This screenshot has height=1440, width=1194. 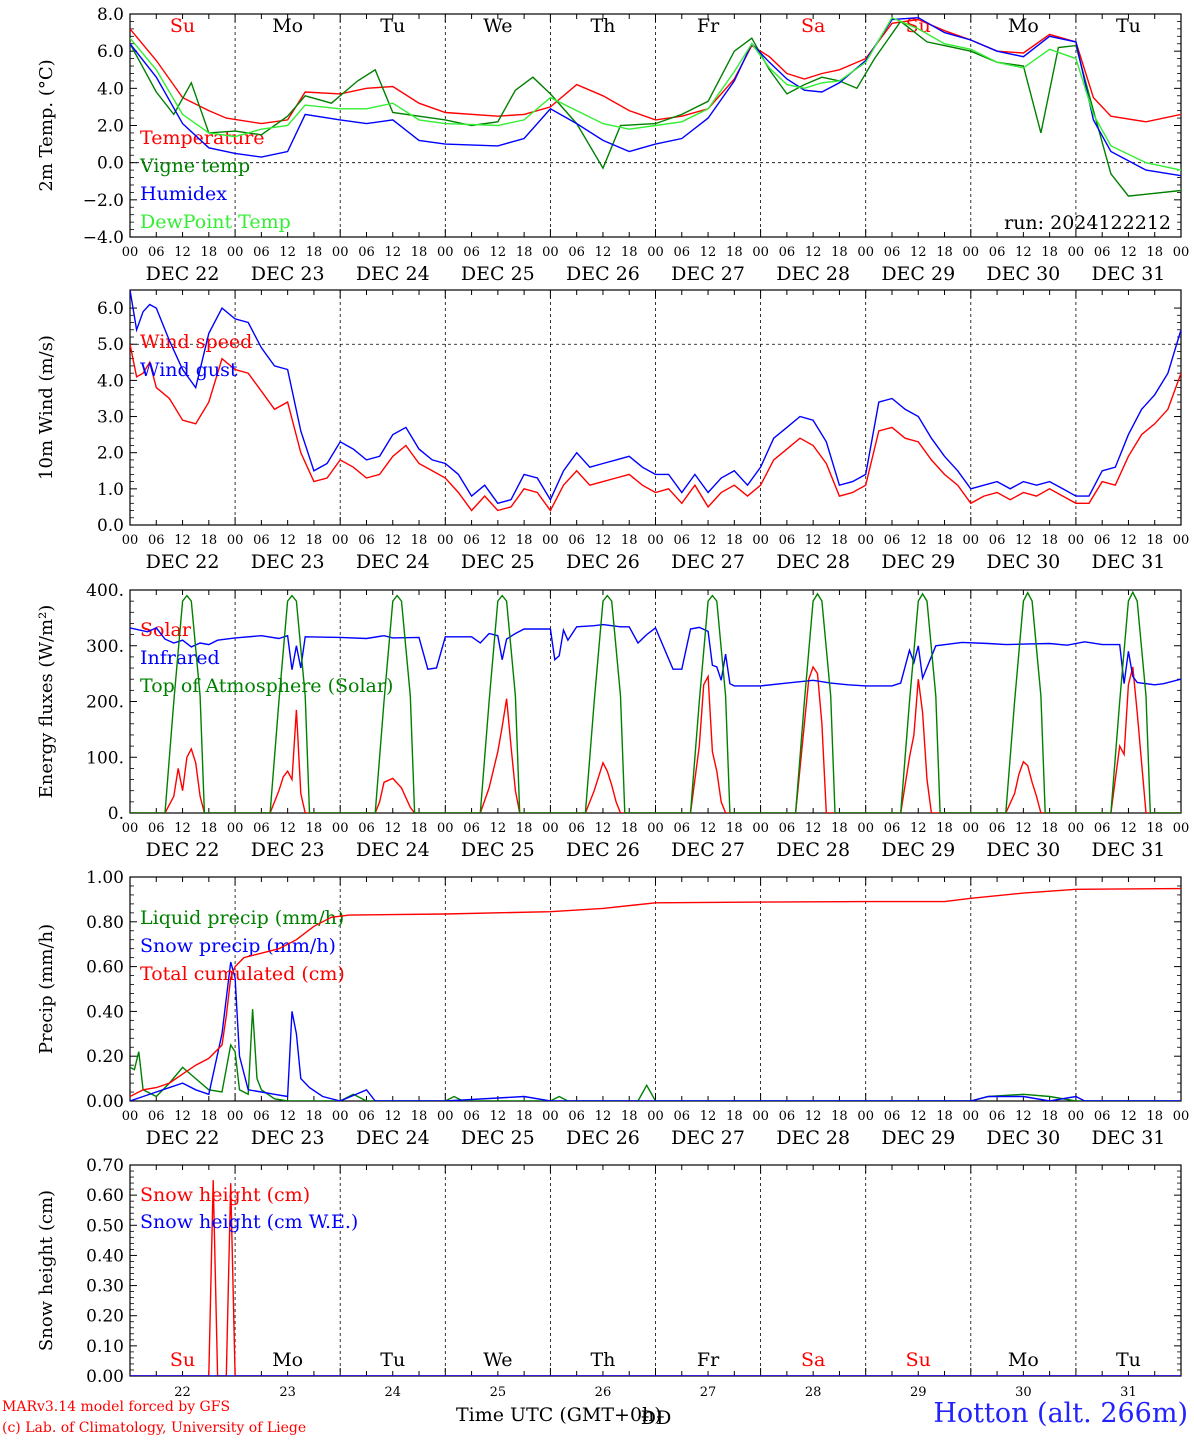 What do you see at coordinates (183, 850) in the screenshot?
I see `date-label: DEC 22` at bounding box center [183, 850].